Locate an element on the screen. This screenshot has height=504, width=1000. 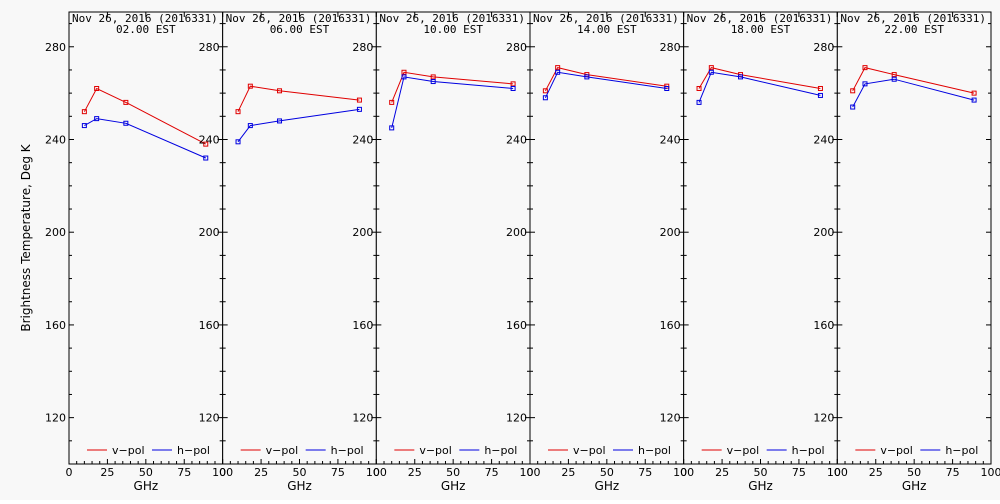
panel-title-line2: 18.00 EST is located at coordinates (761, 29).